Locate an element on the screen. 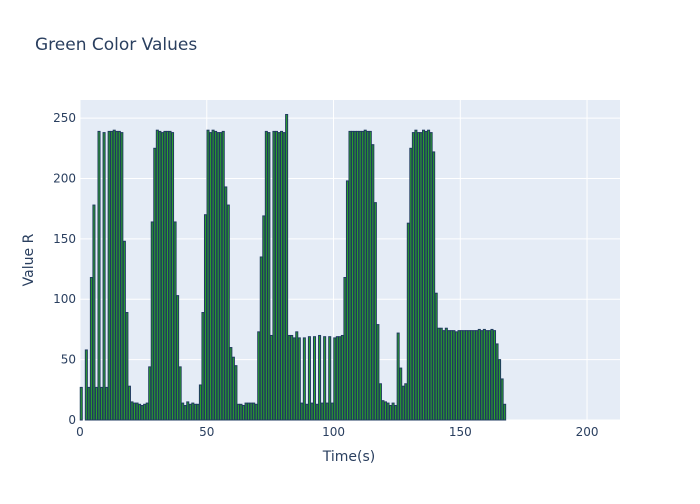 The height and width of the screenshot is (504, 700). y-tick-label: 100 is located at coordinates (64, 299).